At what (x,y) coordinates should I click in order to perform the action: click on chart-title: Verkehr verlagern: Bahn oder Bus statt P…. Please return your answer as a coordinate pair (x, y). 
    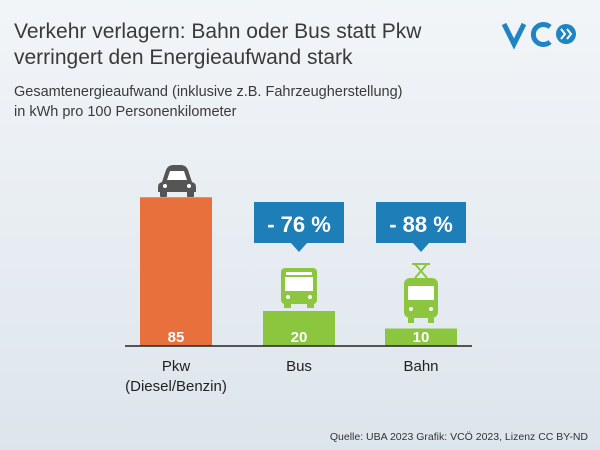
    Looking at the image, I should click on (218, 31).